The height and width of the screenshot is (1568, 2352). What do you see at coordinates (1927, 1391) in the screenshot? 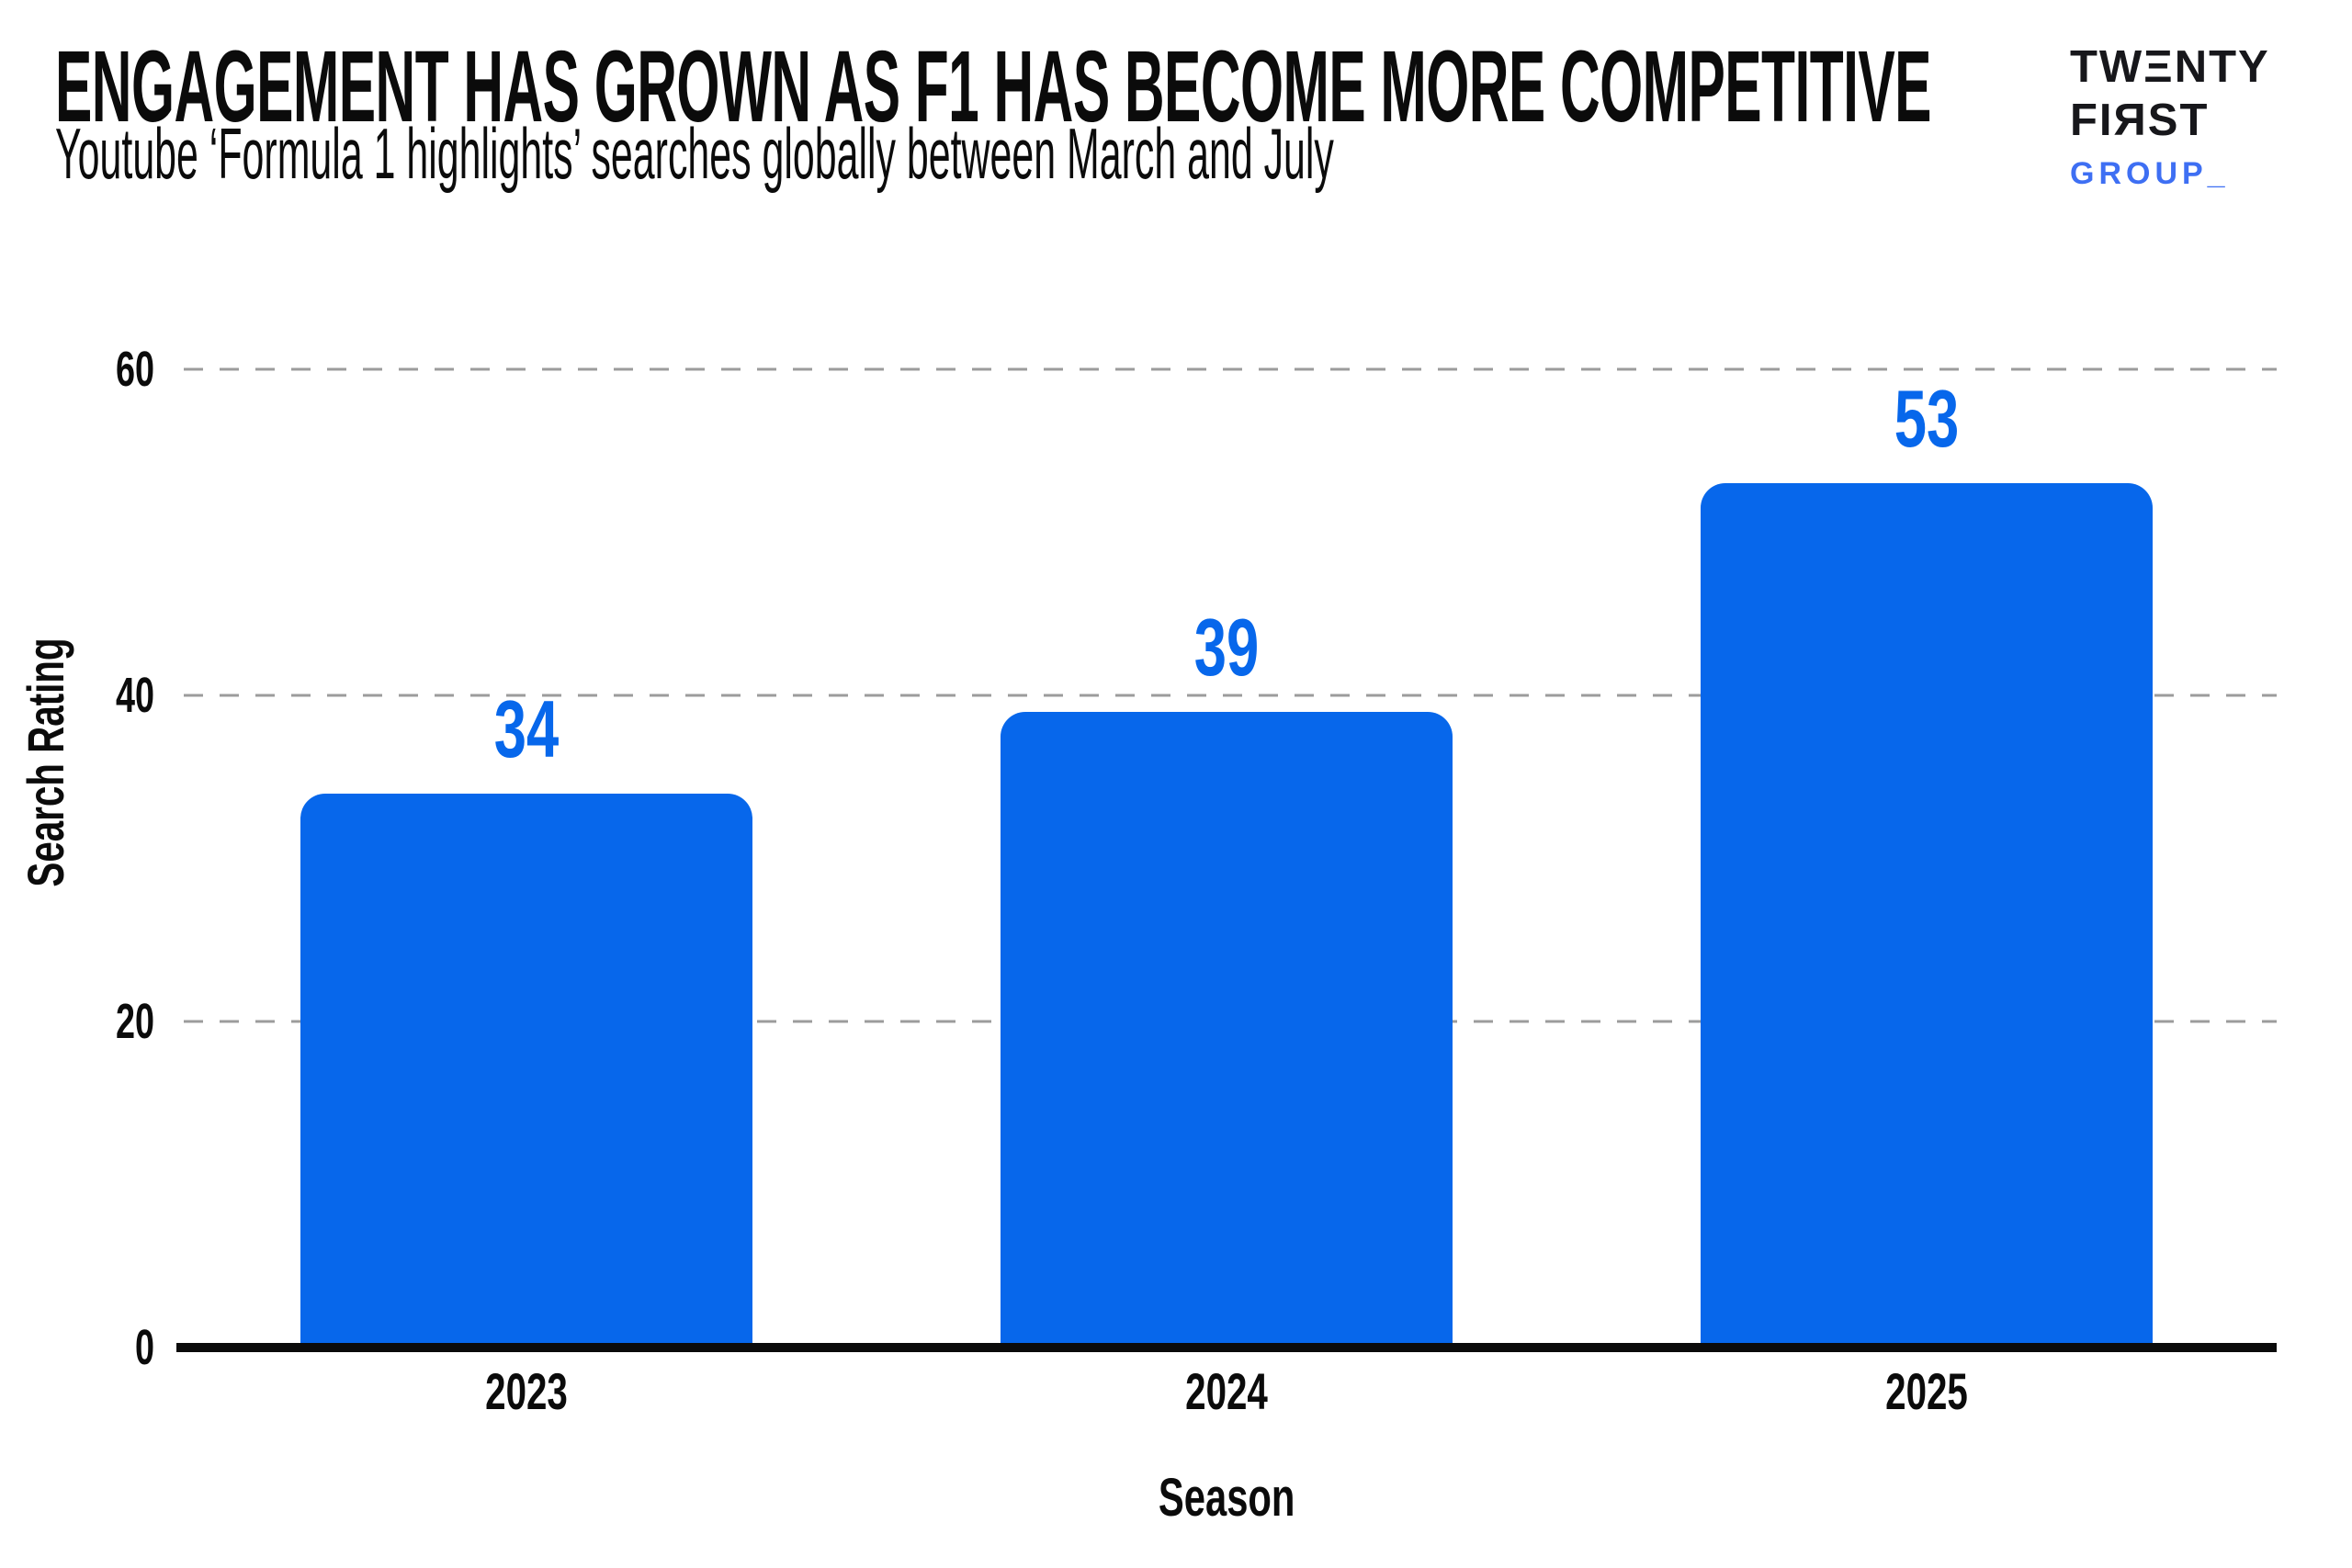
I see `x-tick-label-2025: 2025` at bounding box center [1927, 1391].